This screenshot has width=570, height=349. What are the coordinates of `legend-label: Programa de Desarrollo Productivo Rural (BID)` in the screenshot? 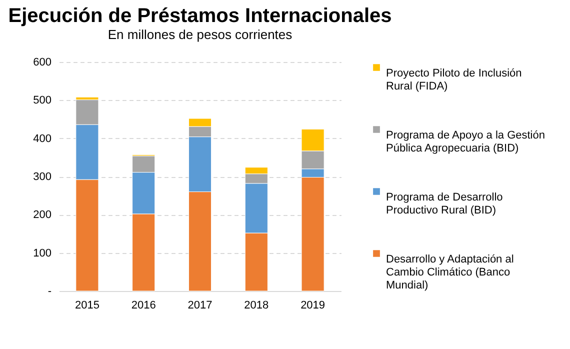 It's located at (444, 204).